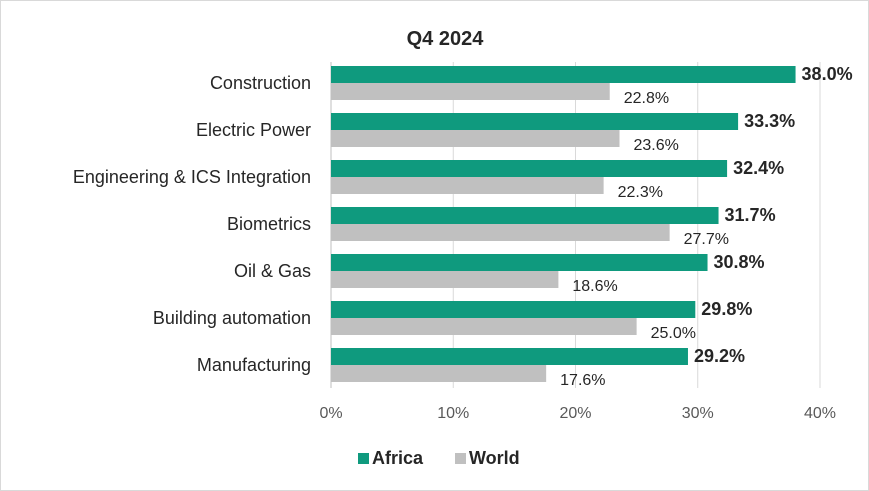  What do you see at coordinates (254, 365) in the screenshot?
I see `category-label-manufacturing: Manufacturing` at bounding box center [254, 365].